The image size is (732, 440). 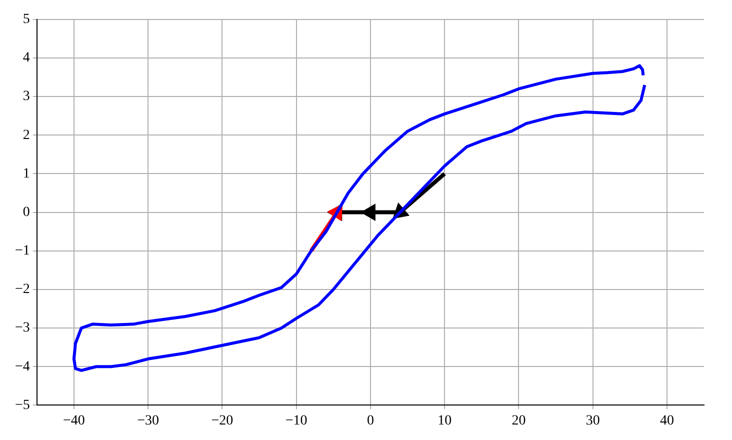 I want to click on x-tick-label: −40, so click(x=74, y=420).